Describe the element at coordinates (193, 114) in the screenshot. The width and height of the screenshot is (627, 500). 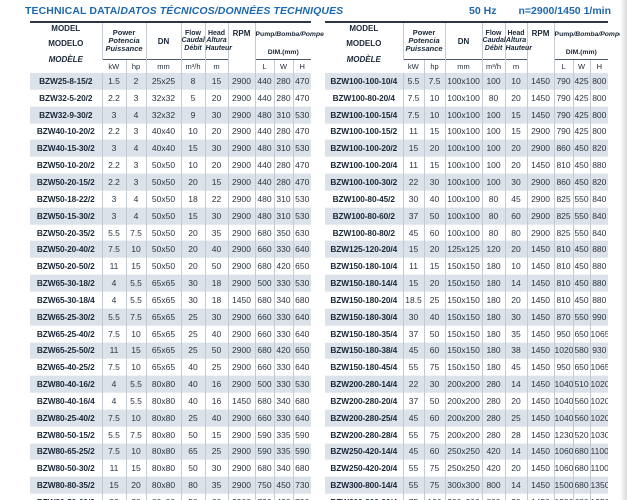
I see `value-cell: 9` at that location.